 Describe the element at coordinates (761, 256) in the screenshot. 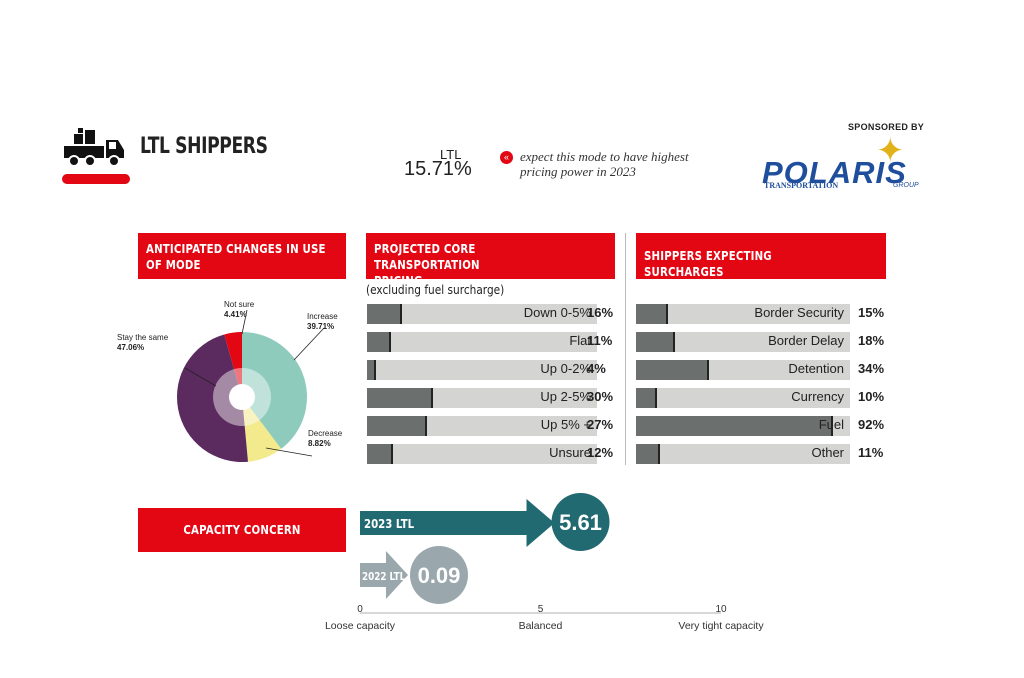

I see `section-header-surcharges: SHIPPERS EXPECTING SURCHARGES` at that location.